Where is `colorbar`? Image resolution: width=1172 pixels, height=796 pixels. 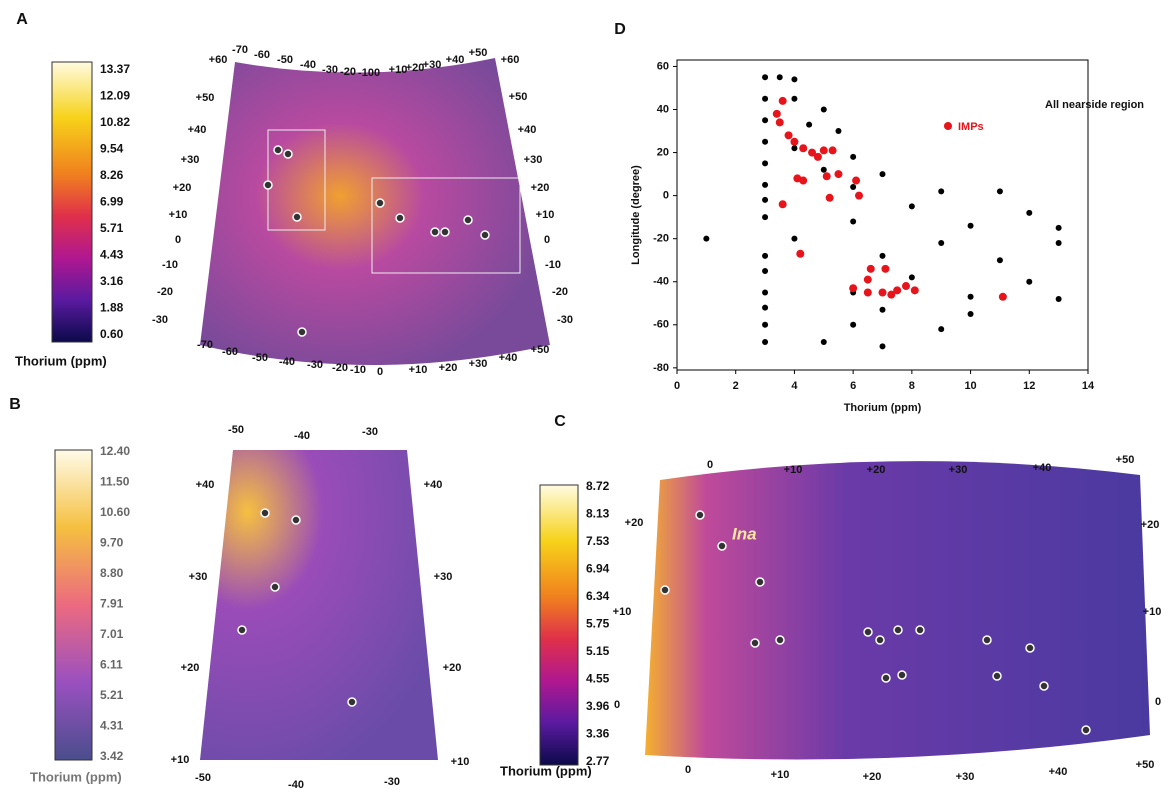 colorbar is located at coordinates (73, 605).